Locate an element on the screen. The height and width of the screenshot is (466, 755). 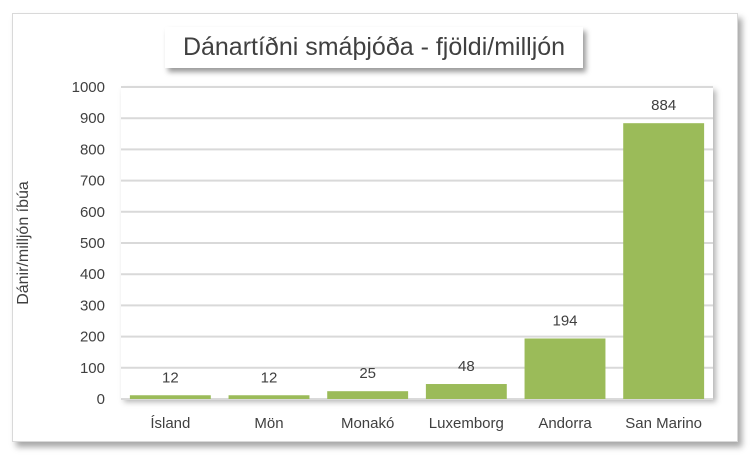
y-tick-label: 1000 is located at coordinates (88, 87).